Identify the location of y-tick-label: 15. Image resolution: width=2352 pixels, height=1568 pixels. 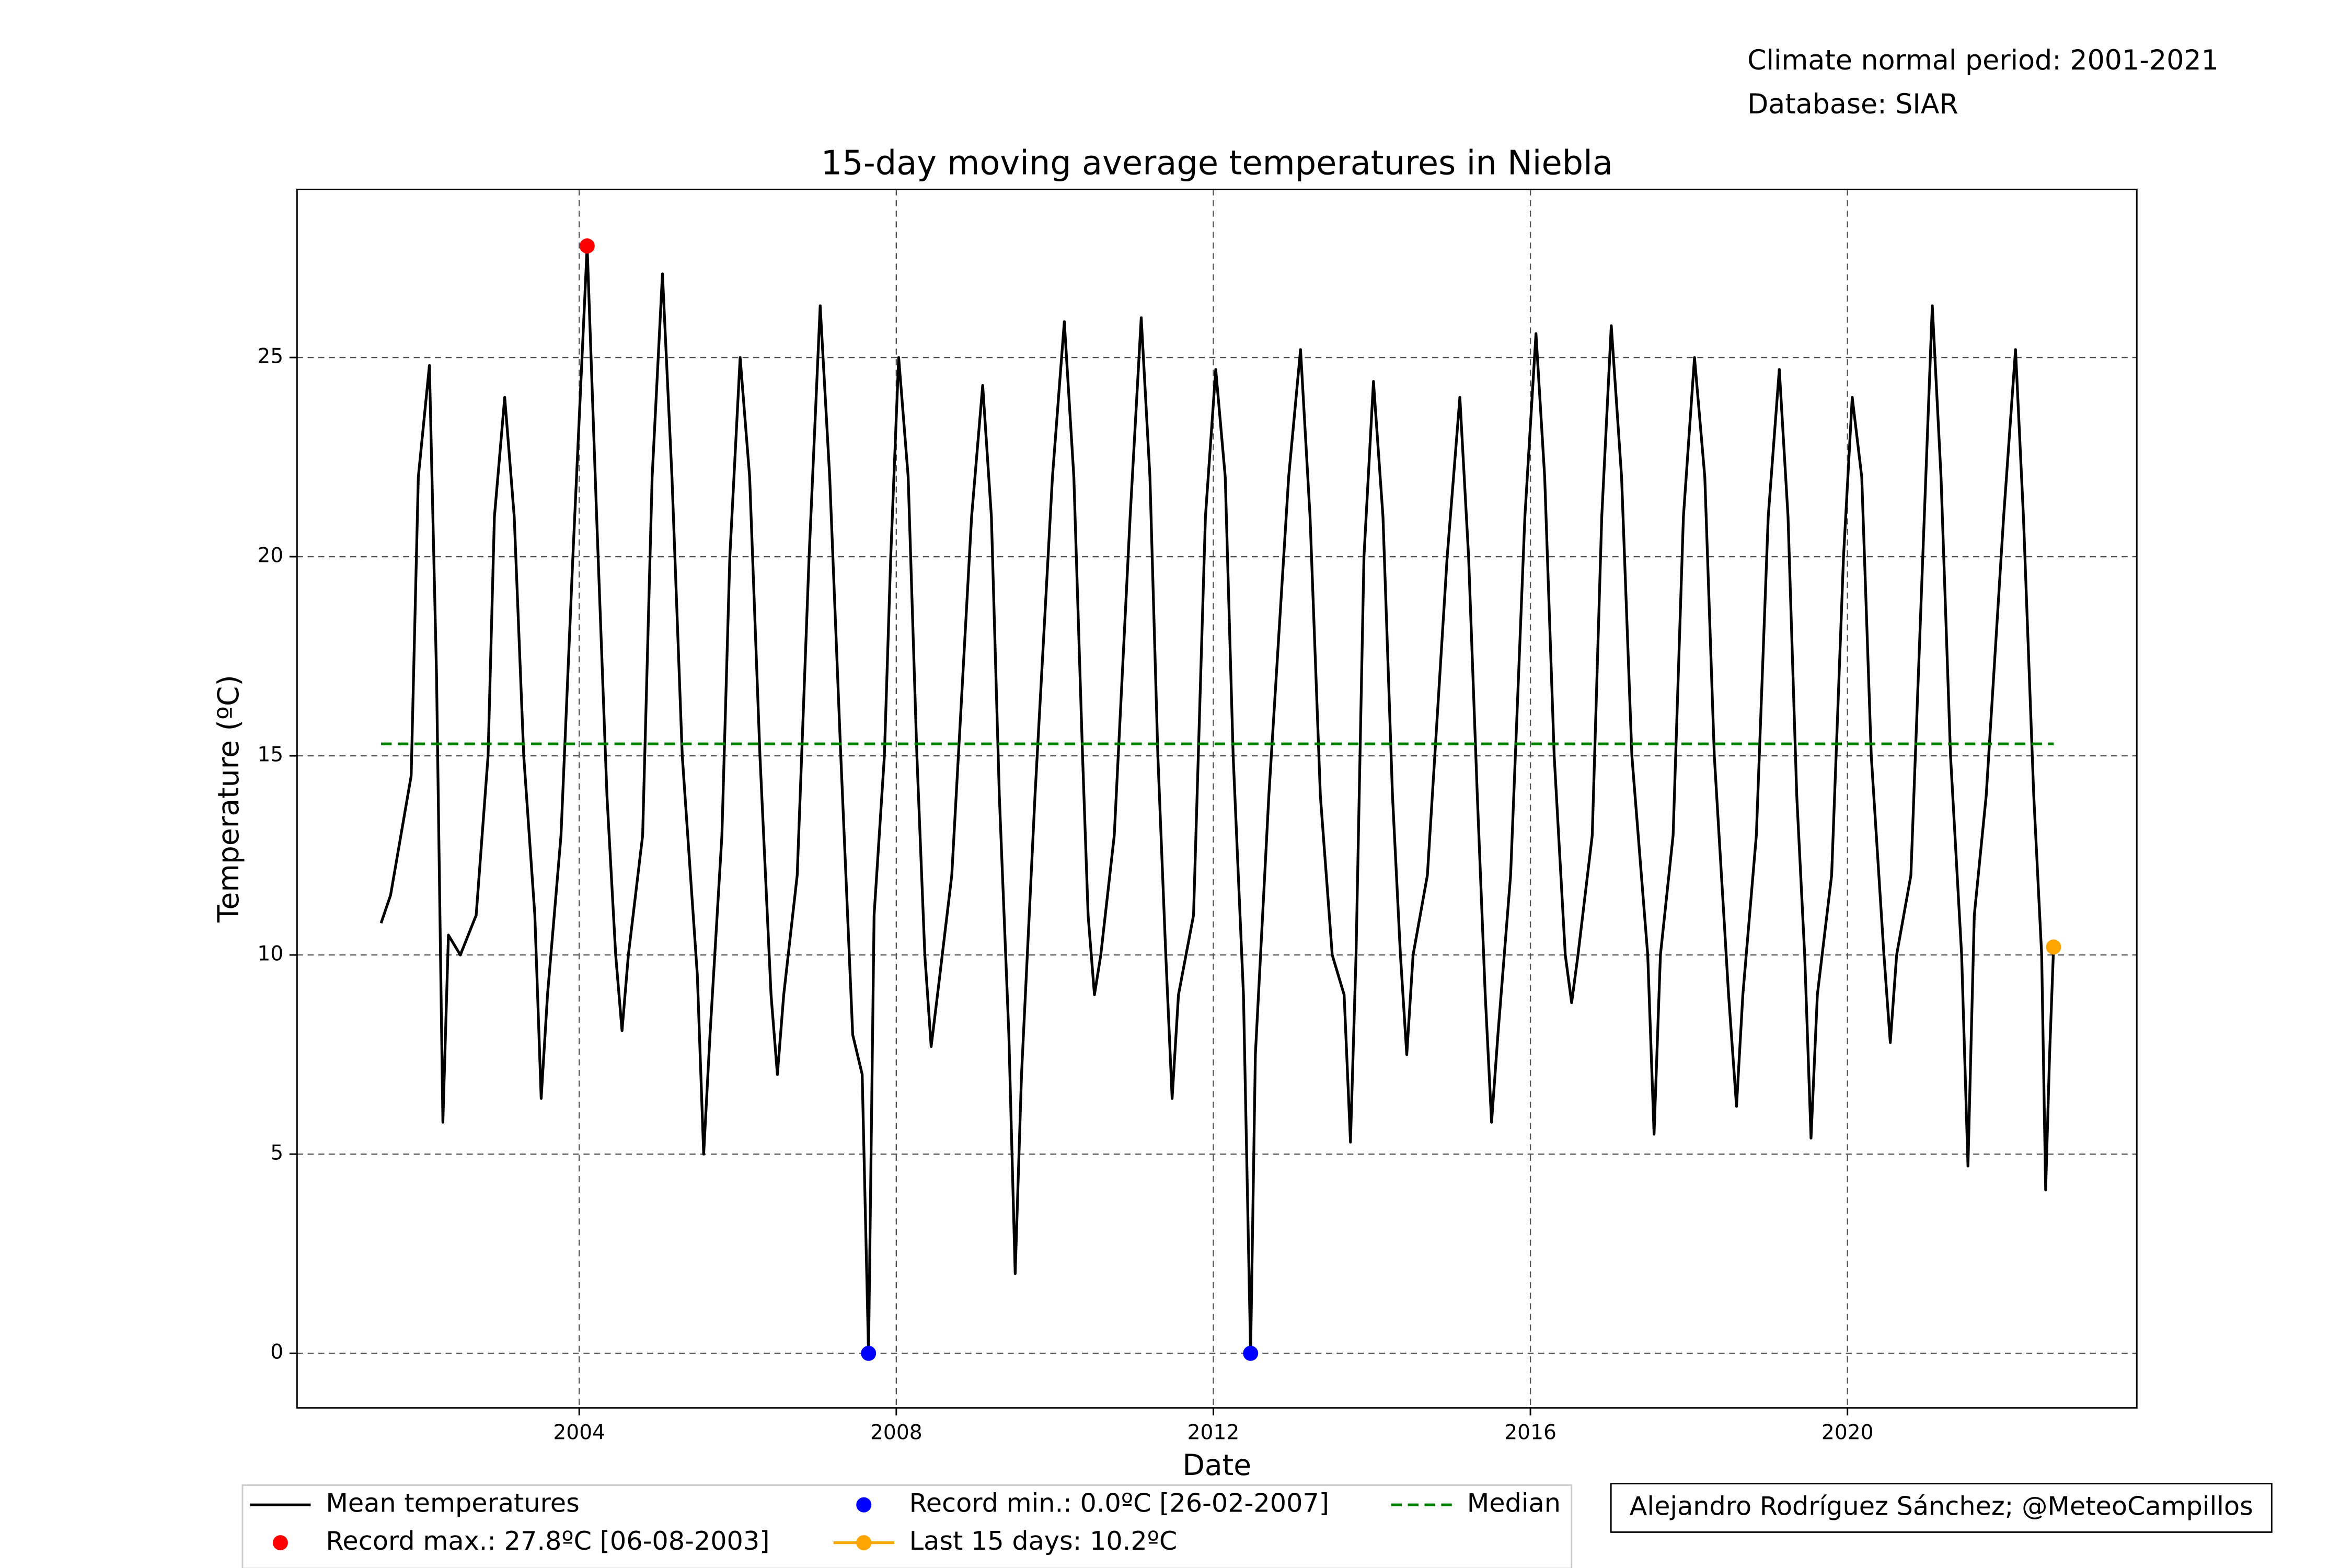
(270, 755).